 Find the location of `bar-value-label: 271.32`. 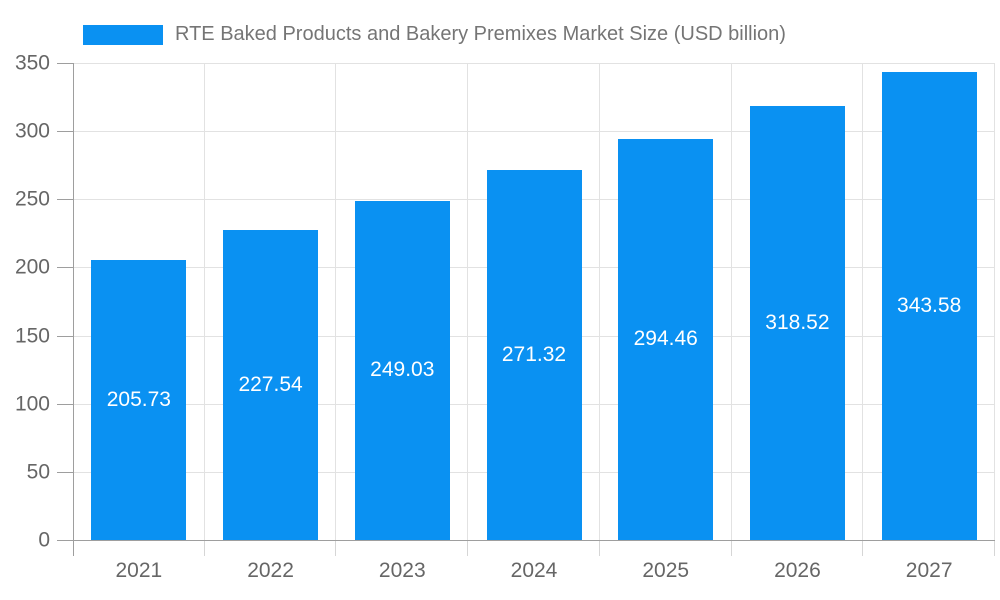

bar-value-label: 271.32 is located at coordinates (534, 355).